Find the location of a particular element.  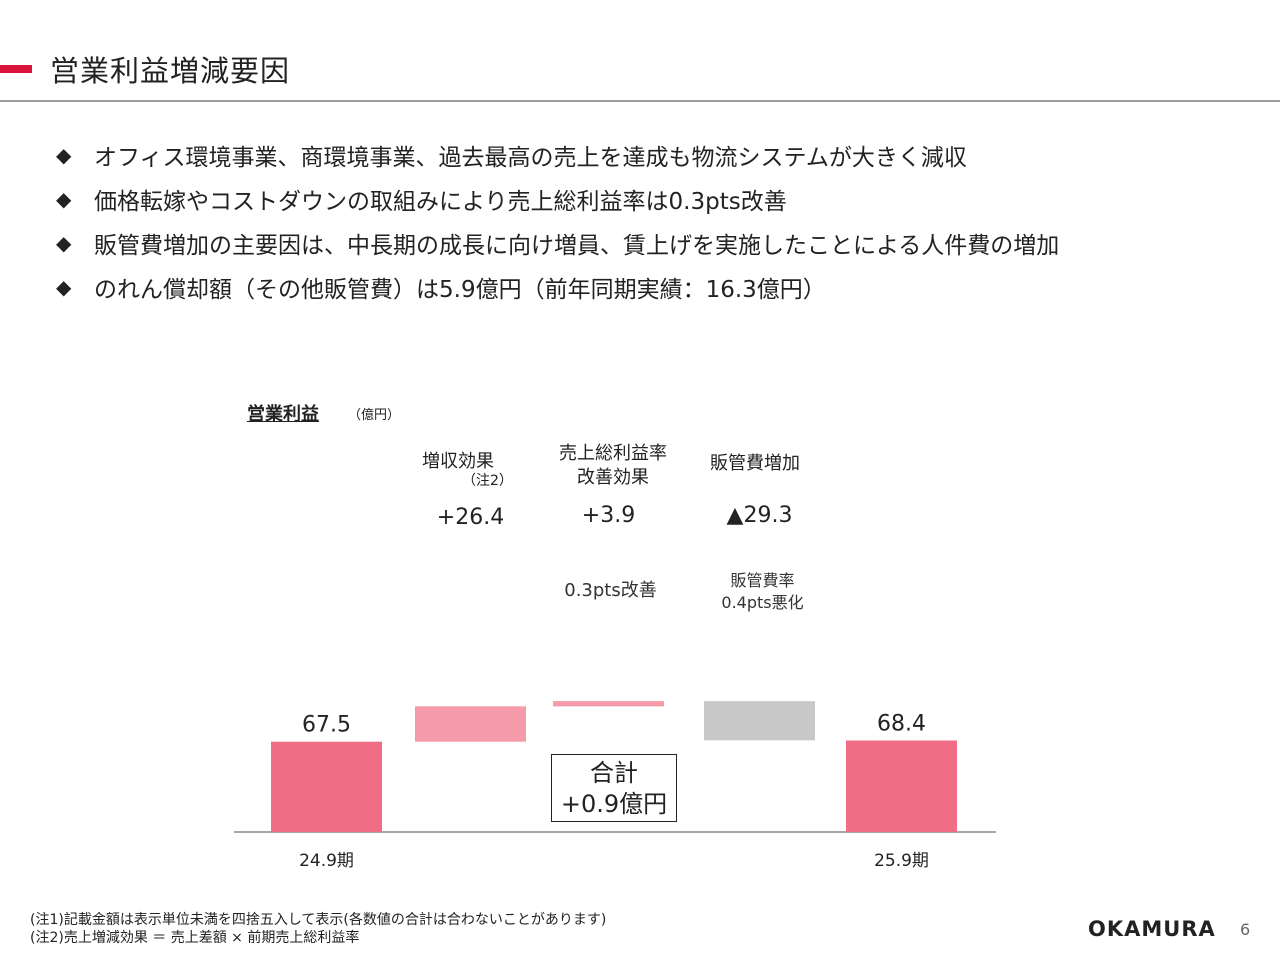

category-label-margin-line1: 売上総利益率 is located at coordinates (613, 453).